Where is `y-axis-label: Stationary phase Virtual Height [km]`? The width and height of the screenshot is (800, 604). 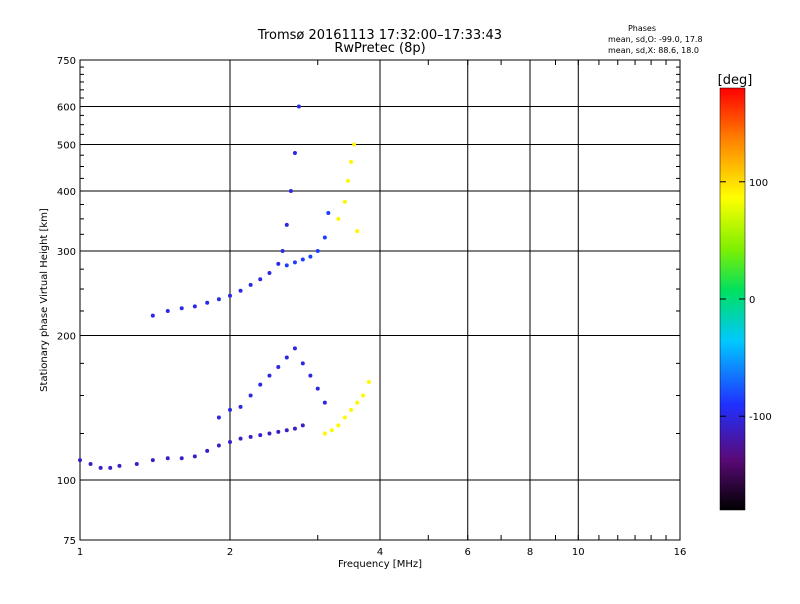 y-axis-label: Stationary phase Virtual Height [km] is located at coordinates (44, 300).